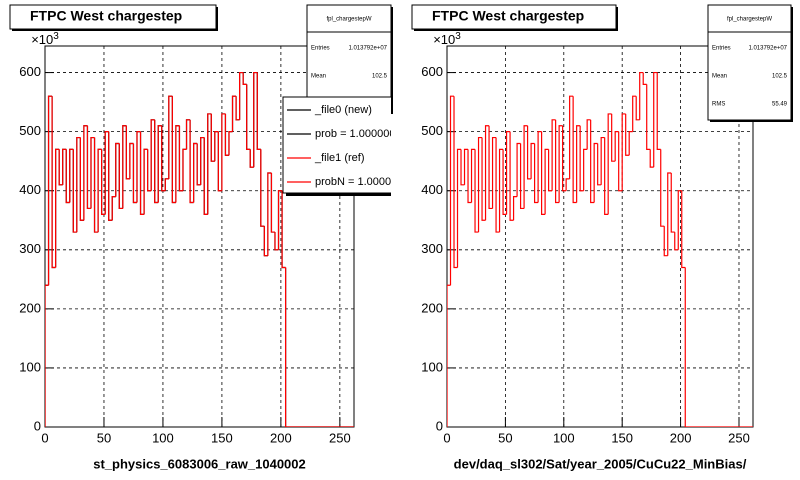  What do you see at coordinates (30, 71) in the screenshot?
I see `y-tick-label: 600` at bounding box center [30, 71].